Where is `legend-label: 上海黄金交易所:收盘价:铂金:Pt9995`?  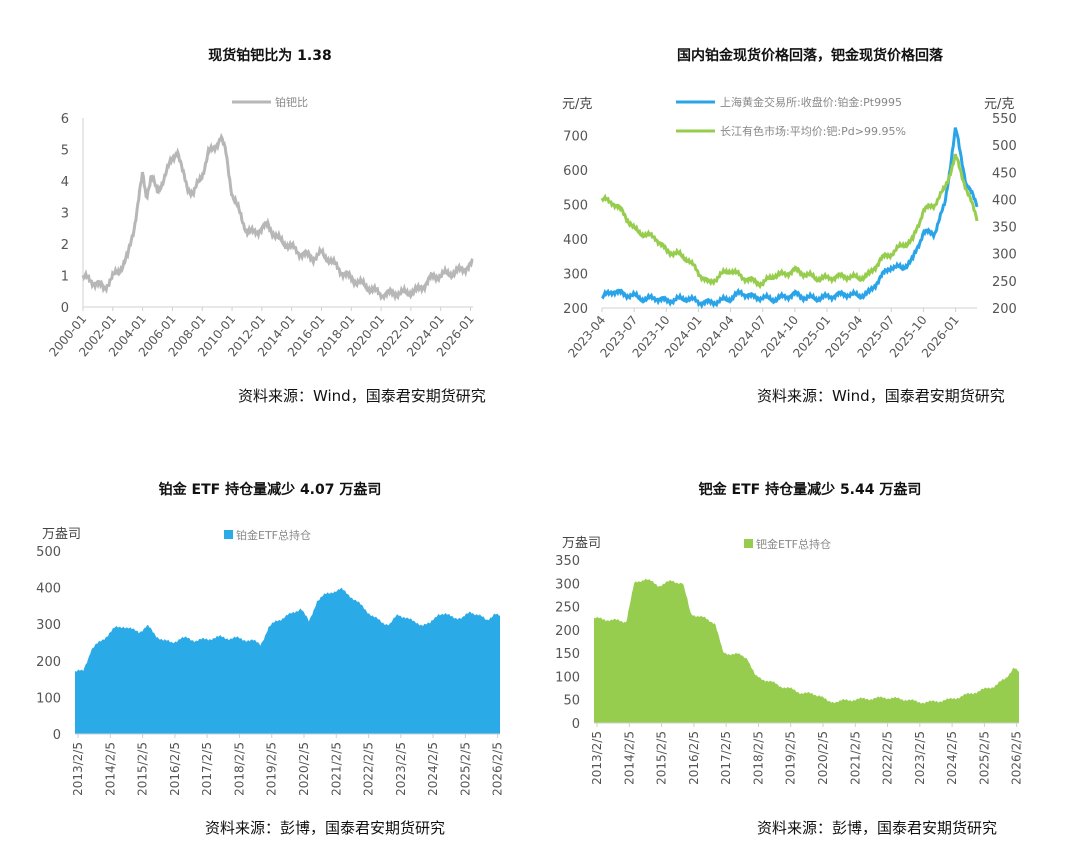
legend-label: 上海黄金交易所:收盘价:铂金:Pt9995 is located at coordinates (811, 102).